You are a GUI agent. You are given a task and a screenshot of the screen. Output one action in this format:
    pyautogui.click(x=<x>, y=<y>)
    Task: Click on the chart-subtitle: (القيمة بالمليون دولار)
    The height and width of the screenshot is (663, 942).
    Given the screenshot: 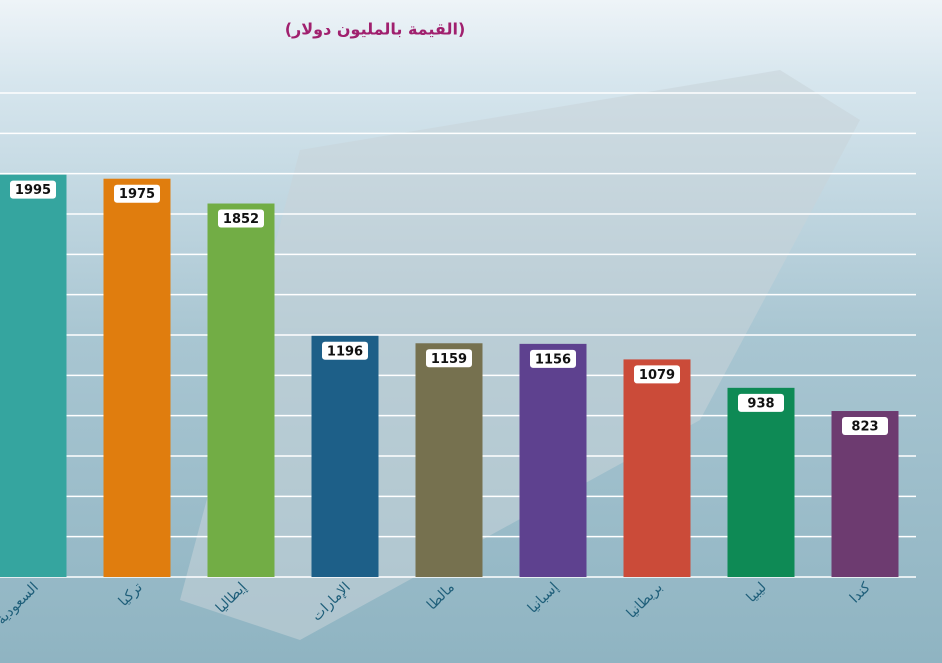 What is the action you would take?
    pyautogui.click(x=375, y=29)
    